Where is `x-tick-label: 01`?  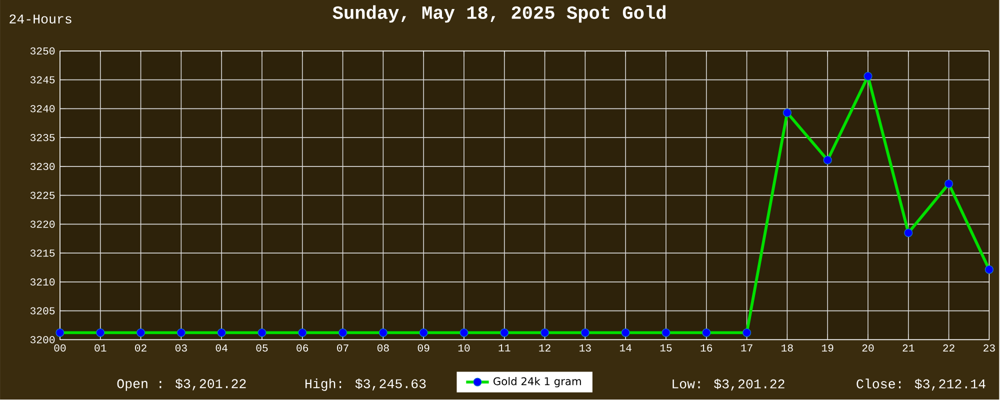 x-tick-label: 01 is located at coordinates (100, 348).